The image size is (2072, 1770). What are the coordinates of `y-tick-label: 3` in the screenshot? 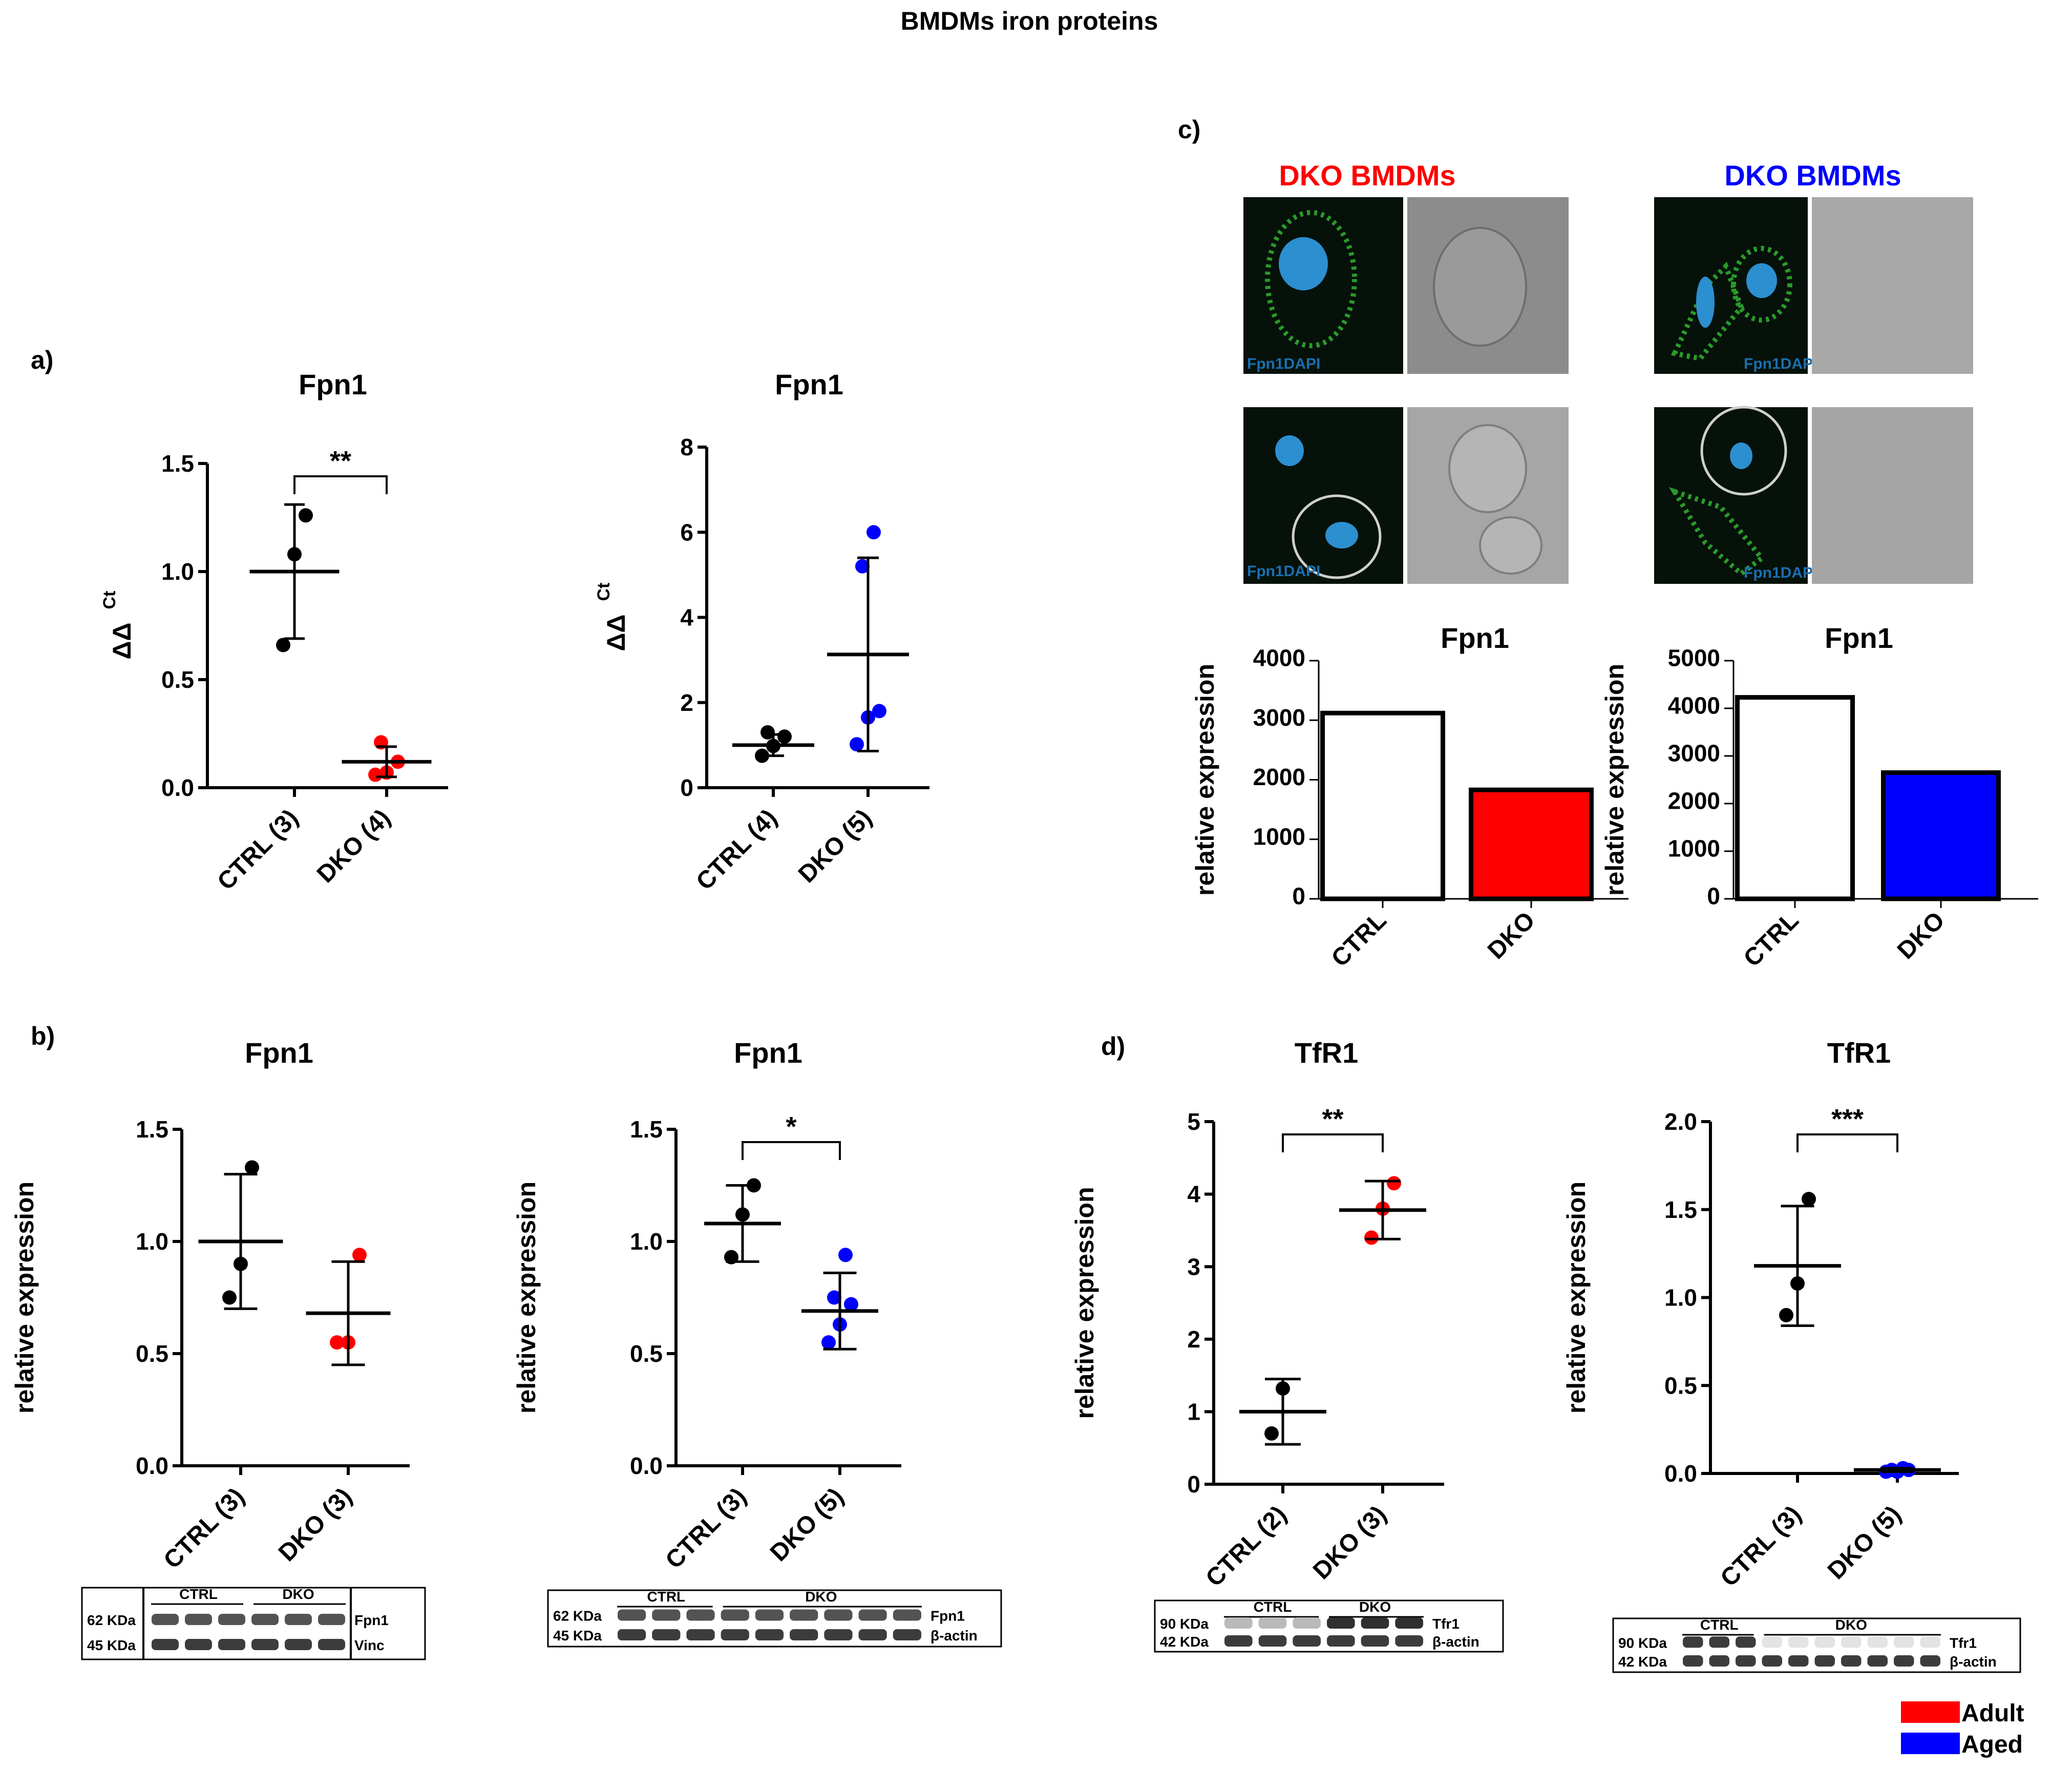 It's located at (1193, 1266).